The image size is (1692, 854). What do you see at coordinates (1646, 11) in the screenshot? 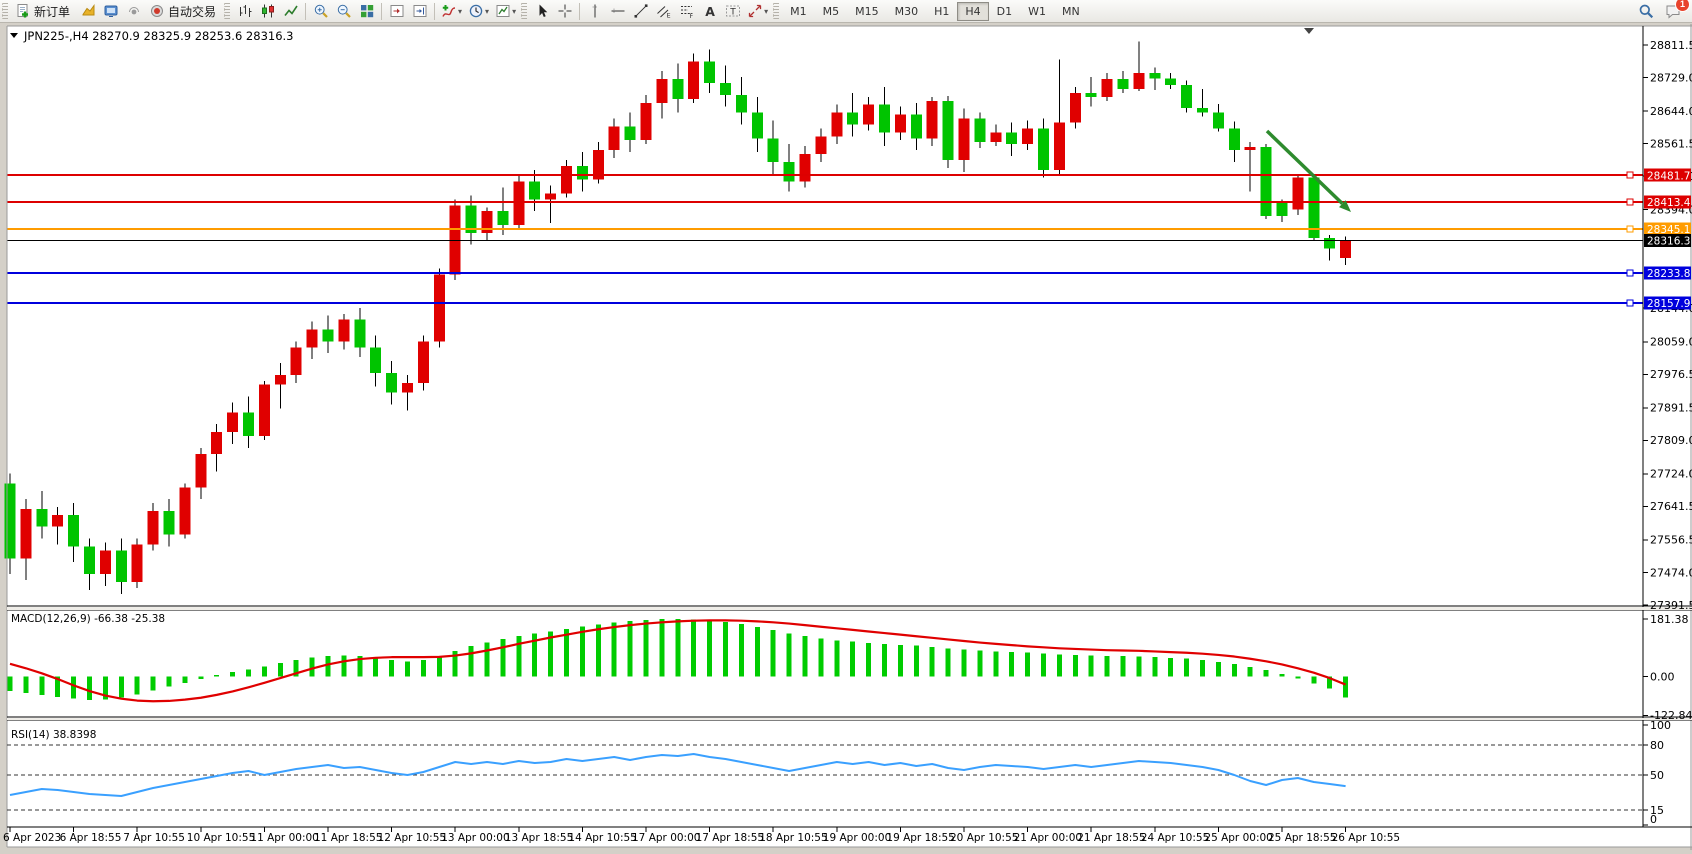
I see `search-button` at bounding box center [1646, 11].